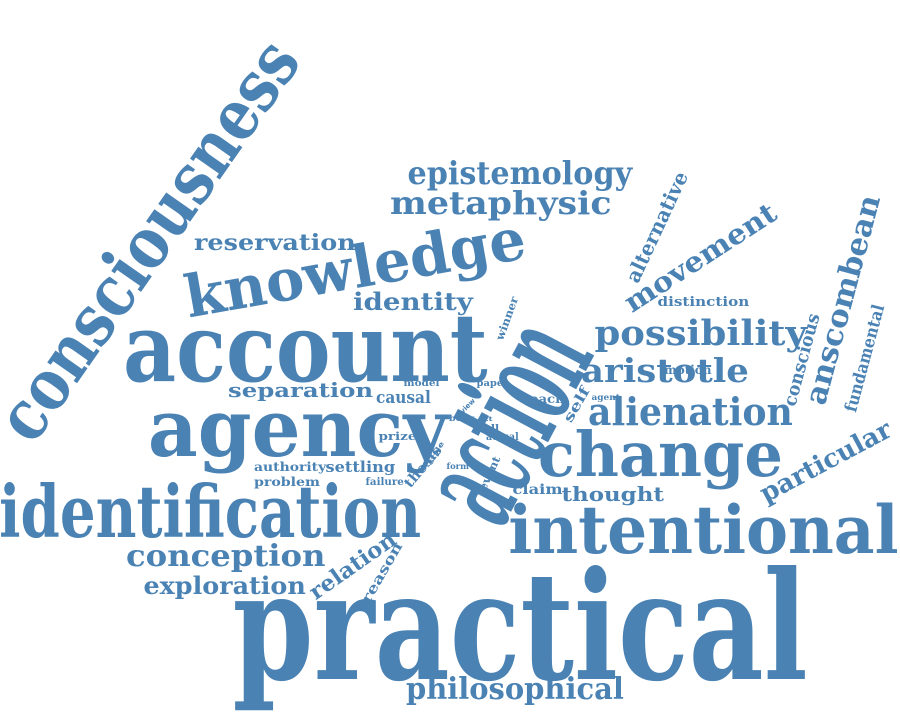 The height and width of the screenshot is (713, 900). I want to click on word-thought: thought, so click(612, 494).